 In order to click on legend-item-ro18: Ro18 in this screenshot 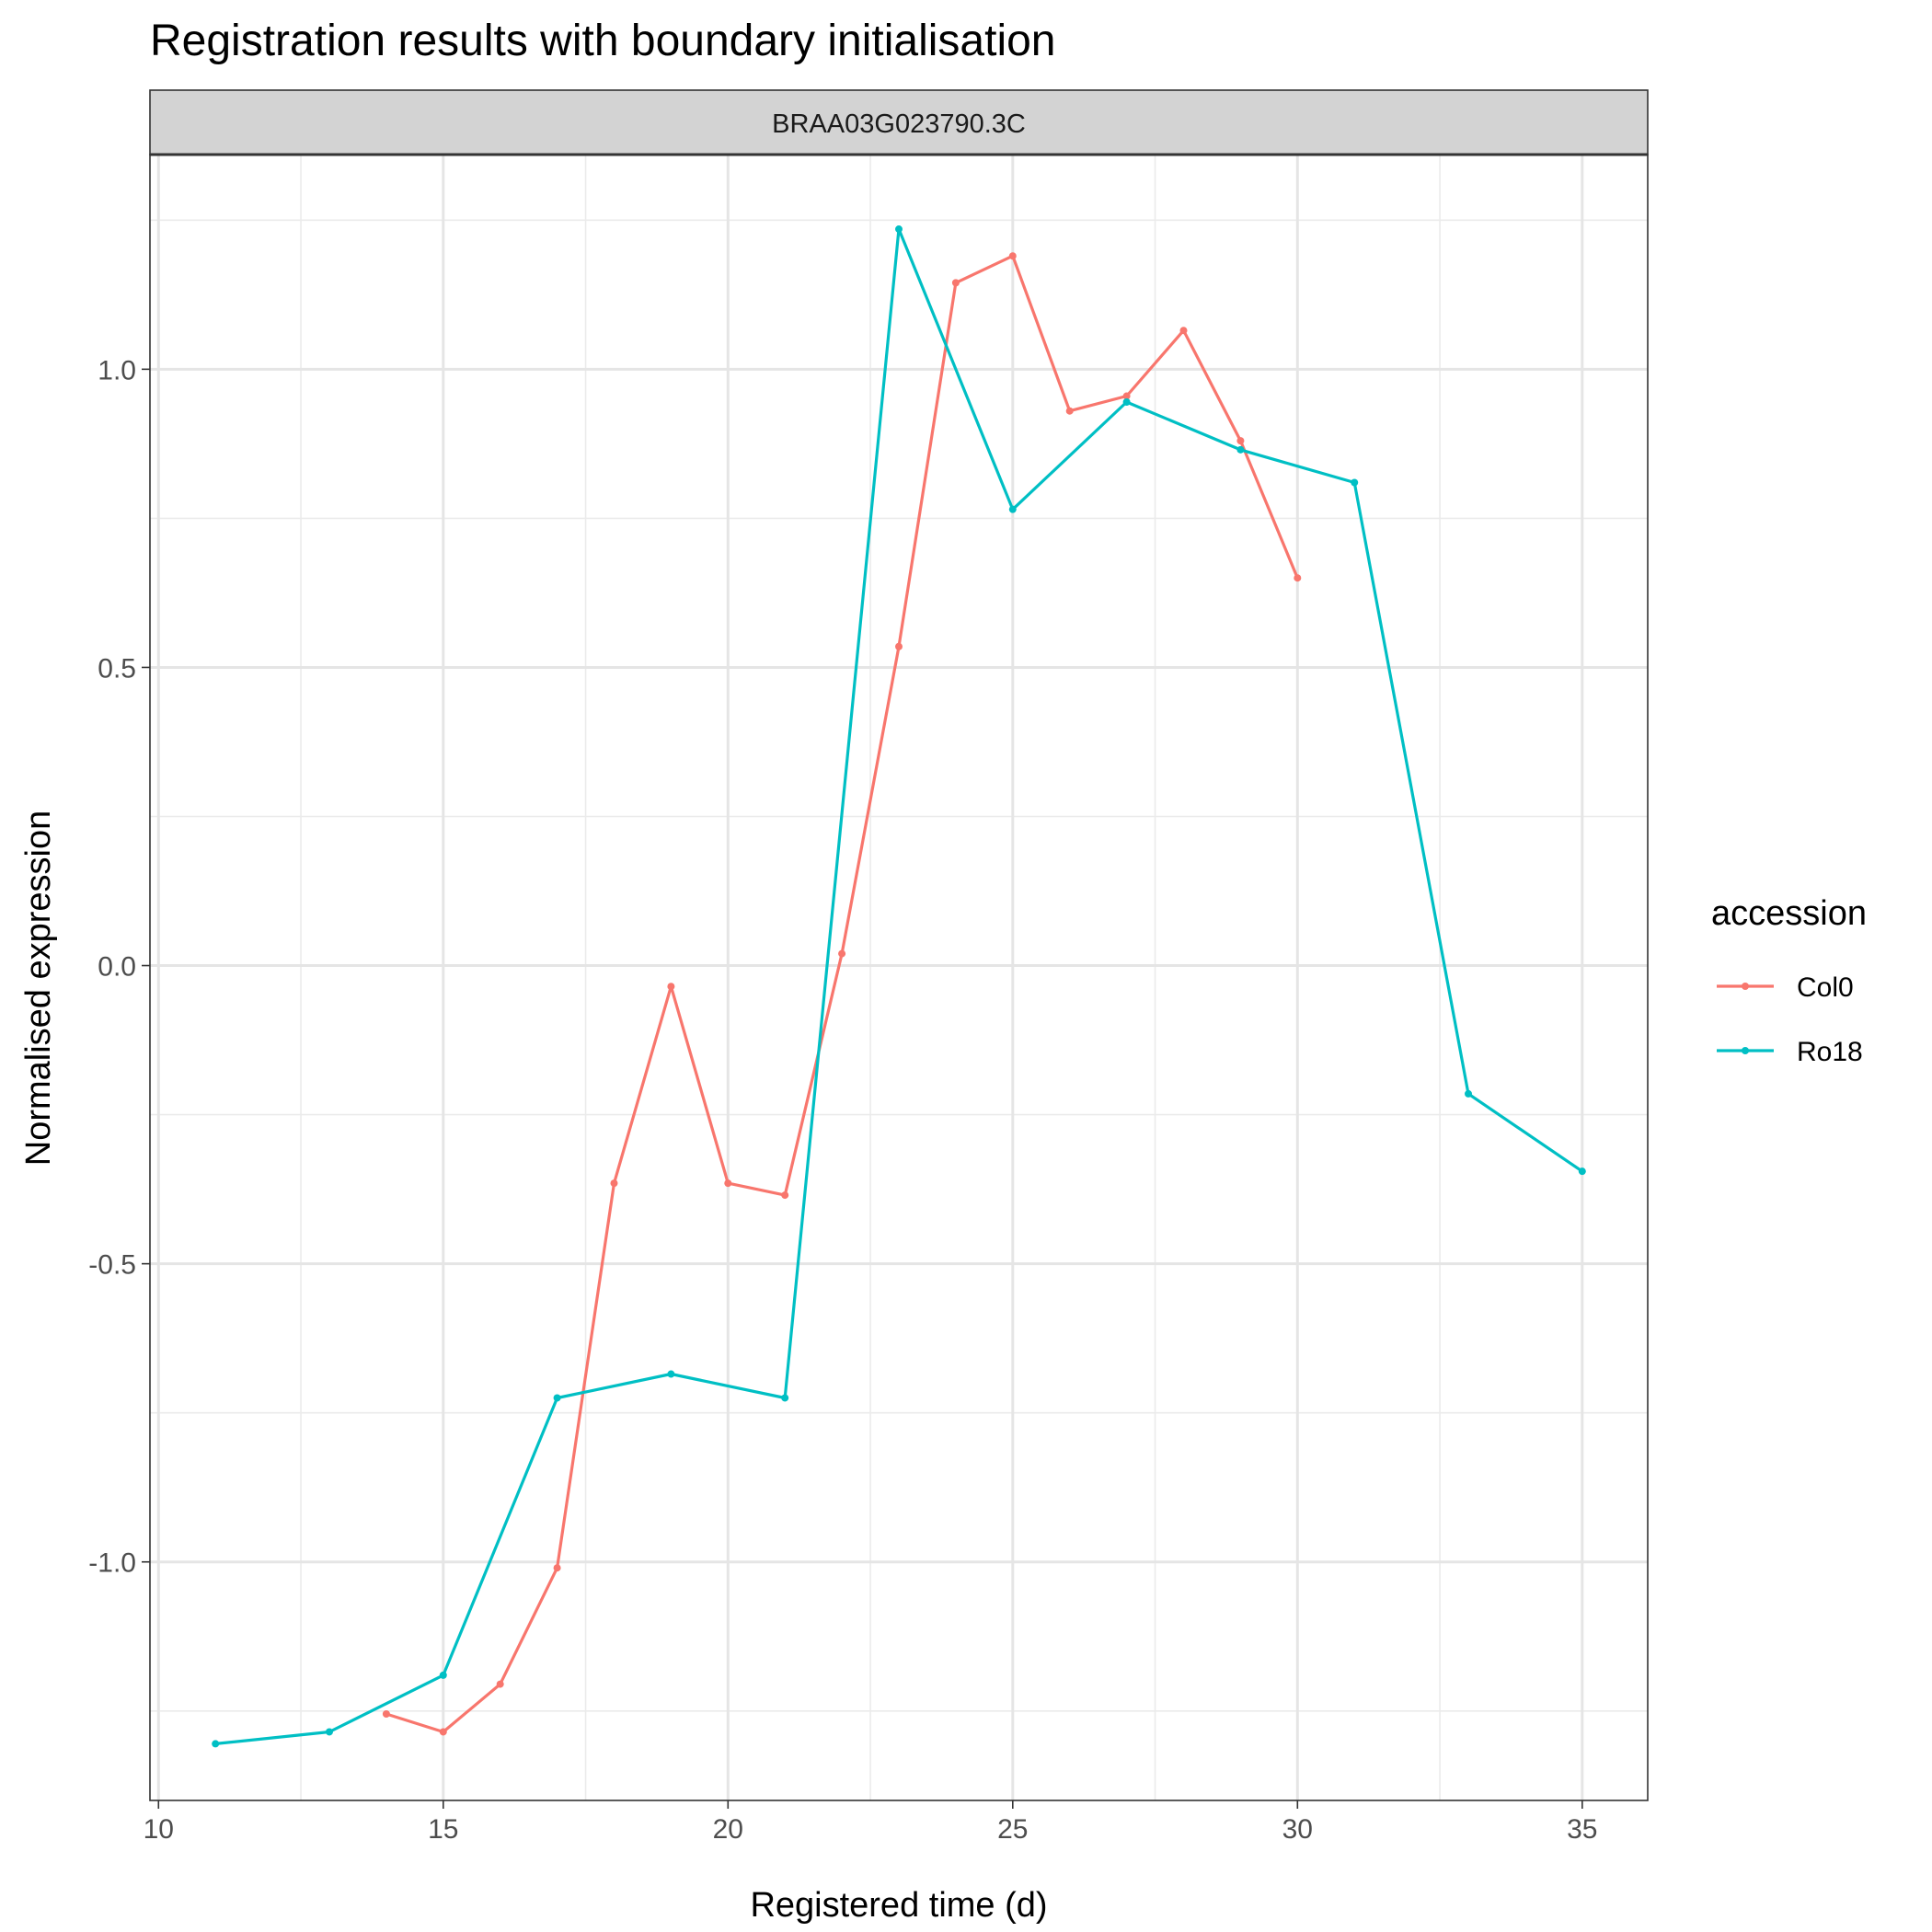, I will do `click(1790, 1052)`.